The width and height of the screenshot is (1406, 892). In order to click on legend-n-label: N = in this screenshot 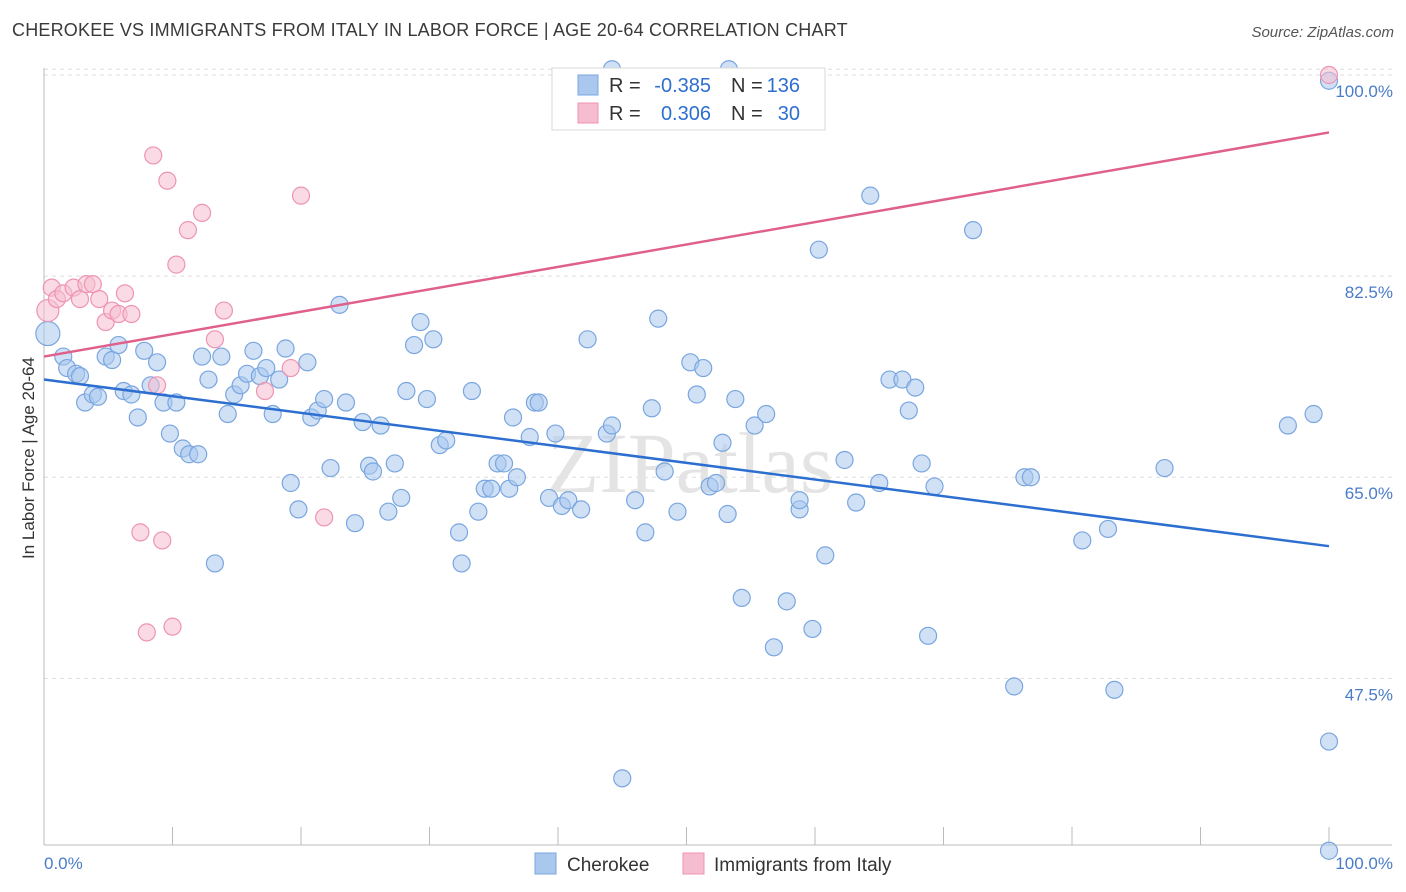, I will do `click(747, 86)`.